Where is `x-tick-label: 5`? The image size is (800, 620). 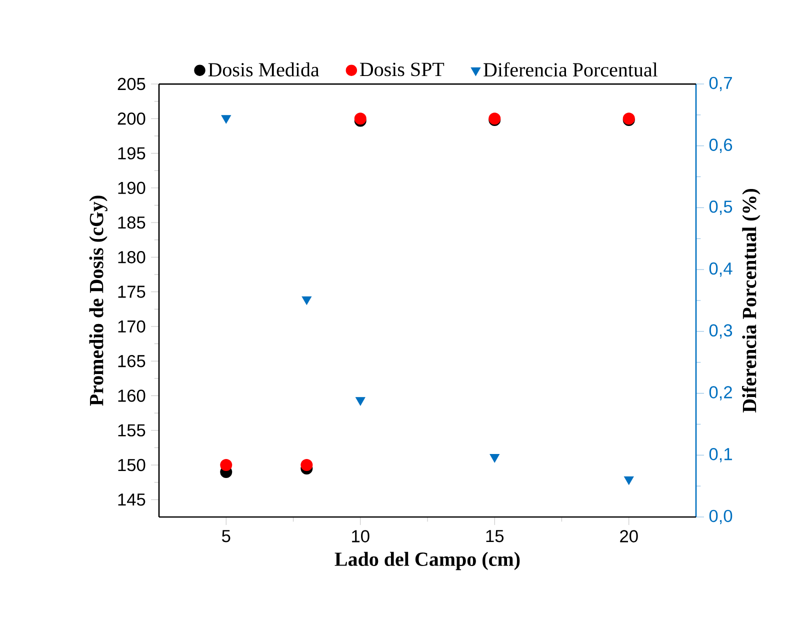
x-tick-label: 5 is located at coordinates (226, 536).